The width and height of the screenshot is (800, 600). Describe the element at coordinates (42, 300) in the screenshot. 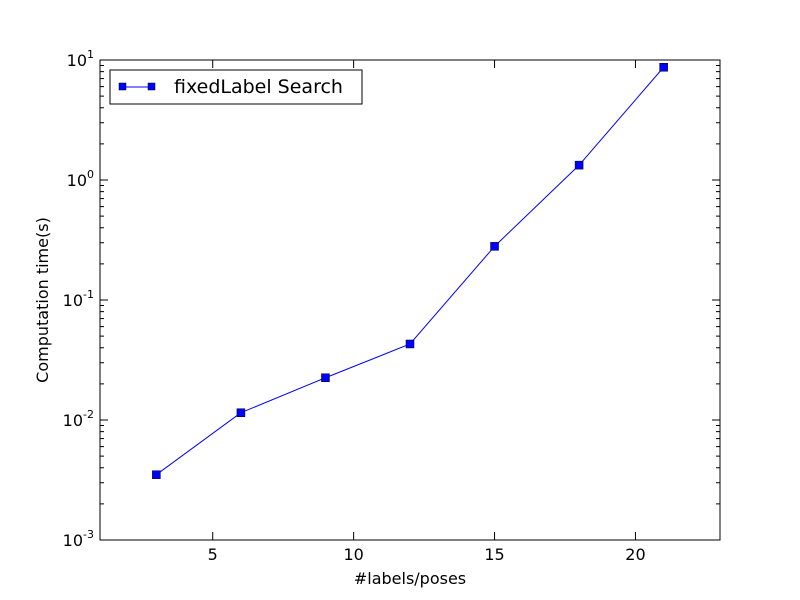

I see `y-axis-label: Computation time(s)` at that location.